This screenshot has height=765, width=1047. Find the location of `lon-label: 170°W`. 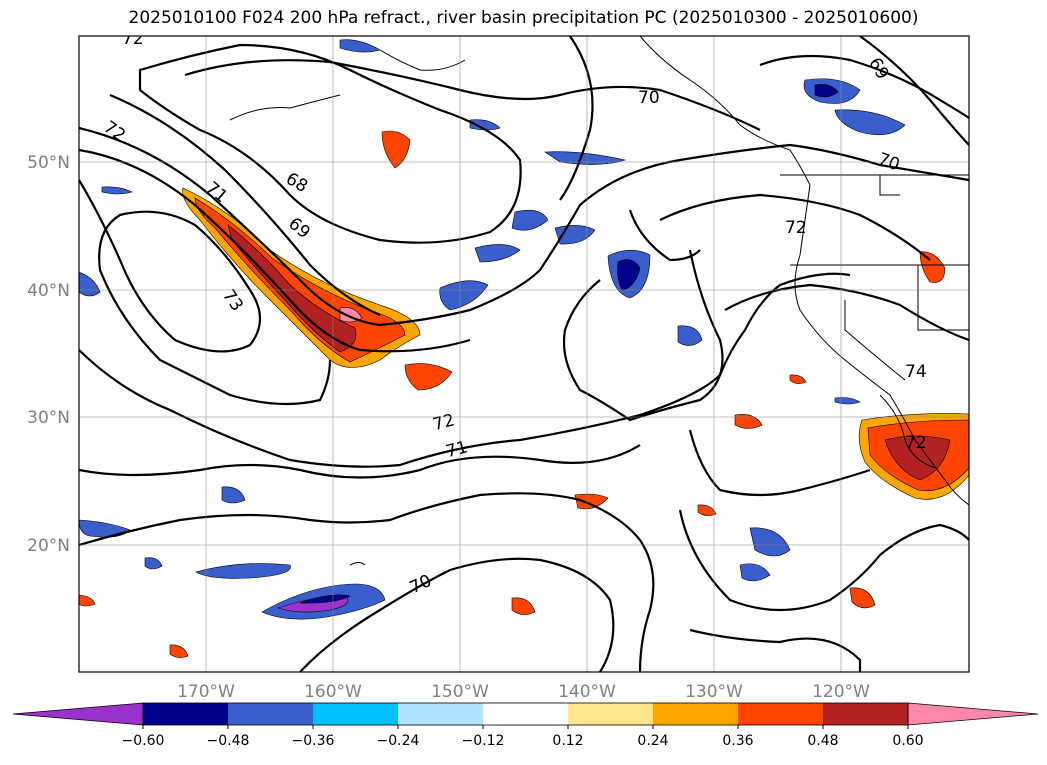

lon-label: 170°W is located at coordinates (206, 692).